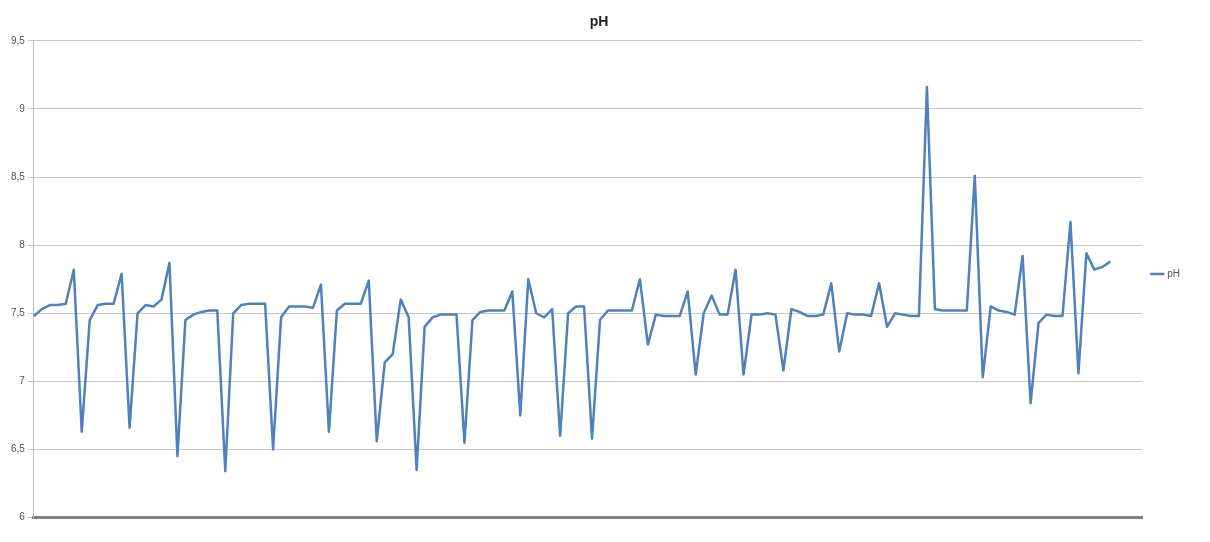  What do you see at coordinates (1174, 273) in the screenshot?
I see `legend-label: pH` at bounding box center [1174, 273].